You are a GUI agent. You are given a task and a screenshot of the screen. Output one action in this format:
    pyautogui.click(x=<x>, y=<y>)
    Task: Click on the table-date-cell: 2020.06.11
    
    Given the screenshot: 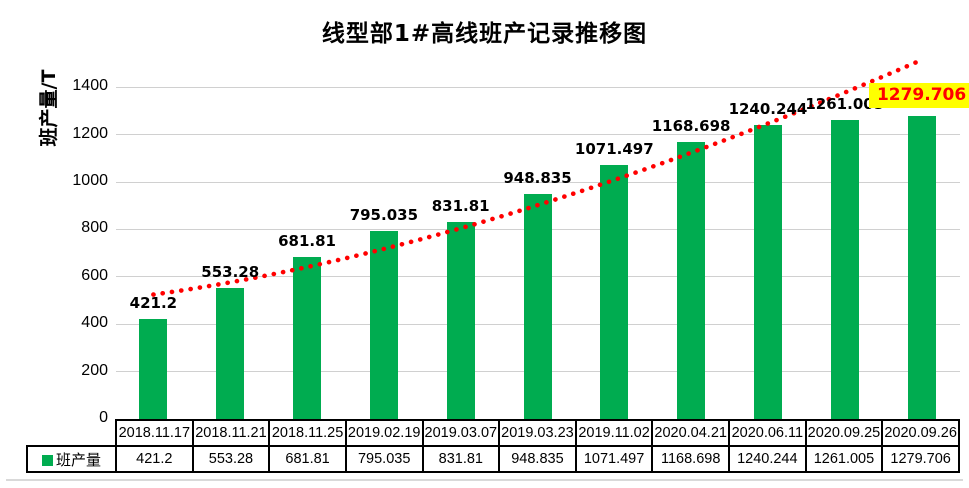 What is the action you would take?
    pyautogui.click(x=767, y=433)
    